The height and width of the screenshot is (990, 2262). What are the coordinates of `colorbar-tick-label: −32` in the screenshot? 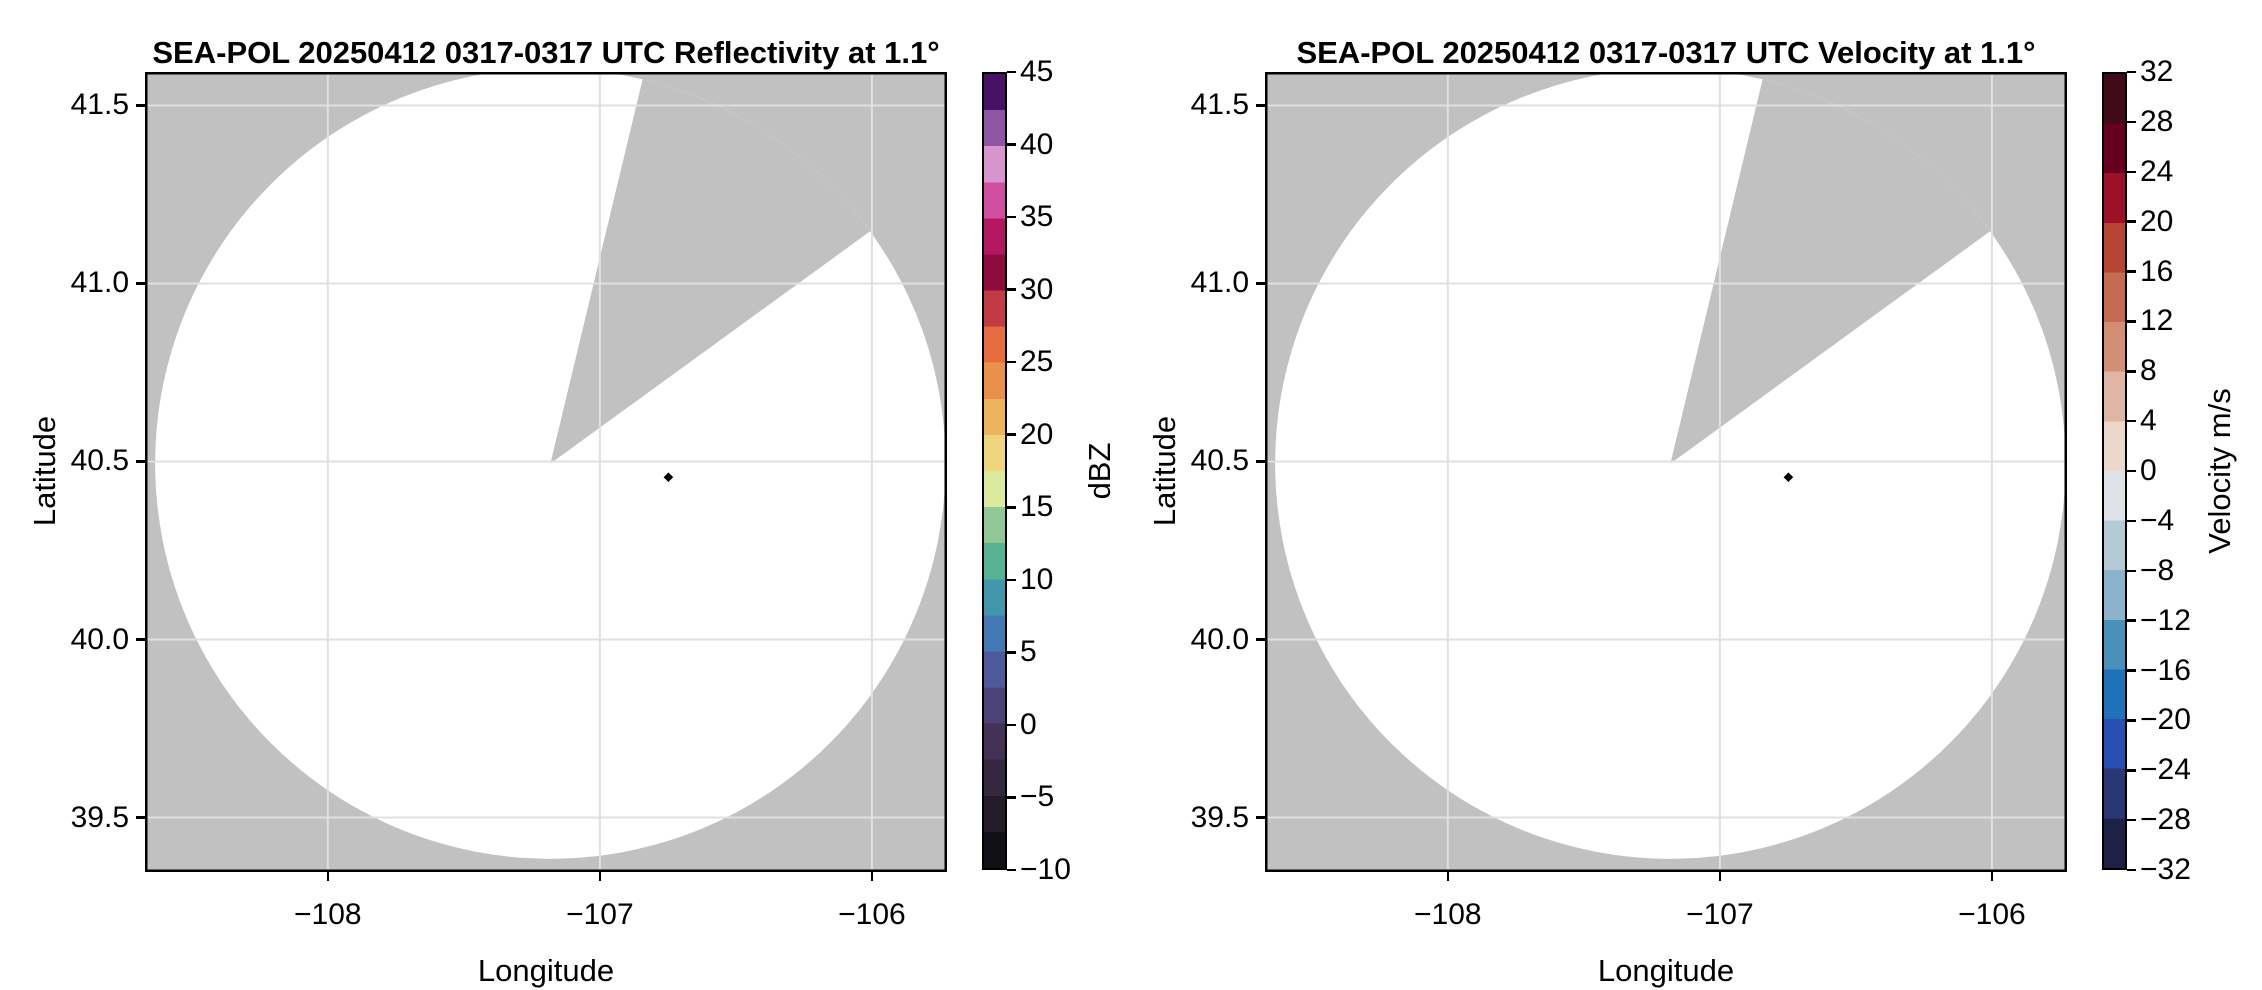 It's located at (2165, 869).